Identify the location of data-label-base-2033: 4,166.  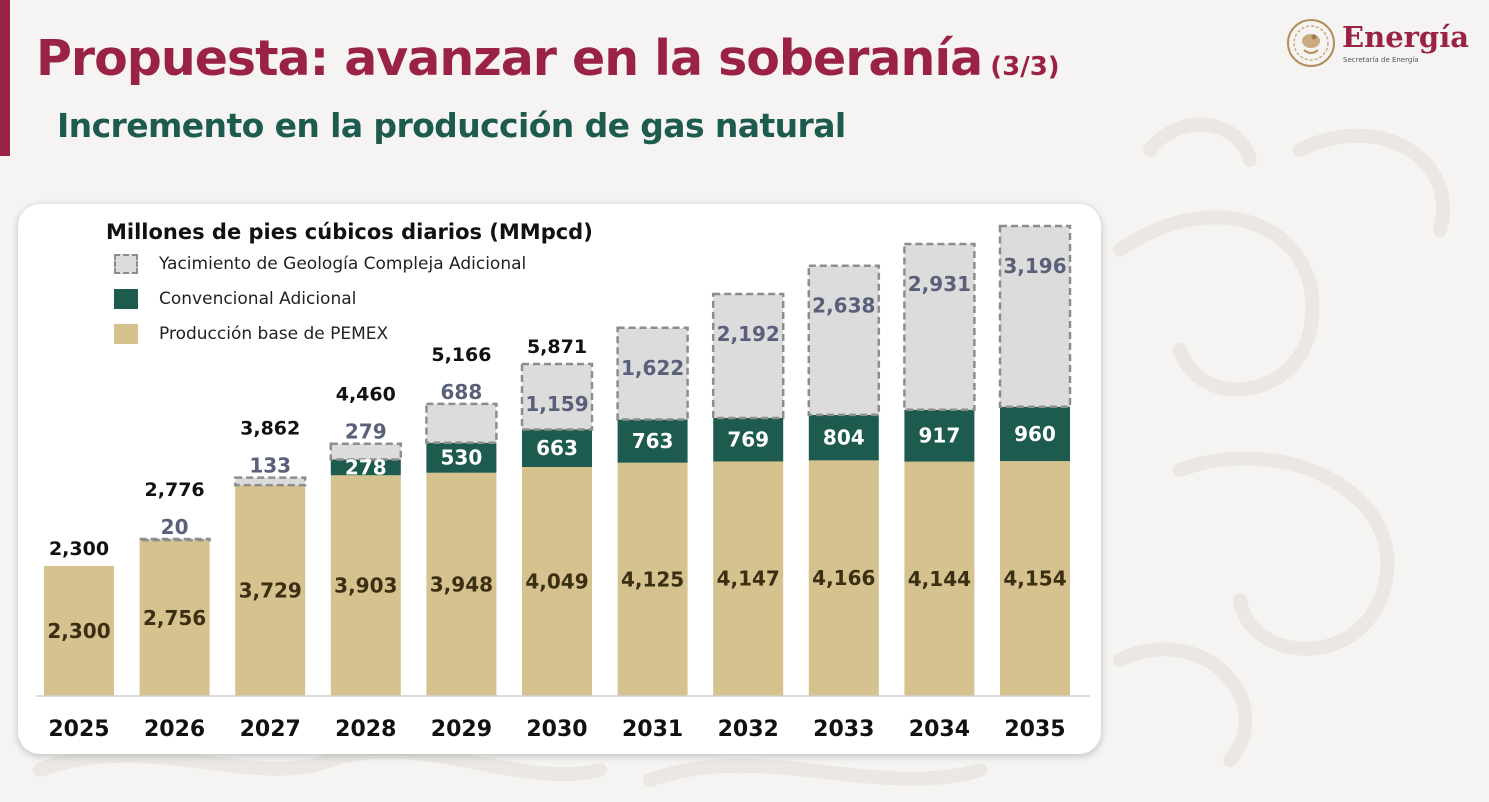
(843, 578).